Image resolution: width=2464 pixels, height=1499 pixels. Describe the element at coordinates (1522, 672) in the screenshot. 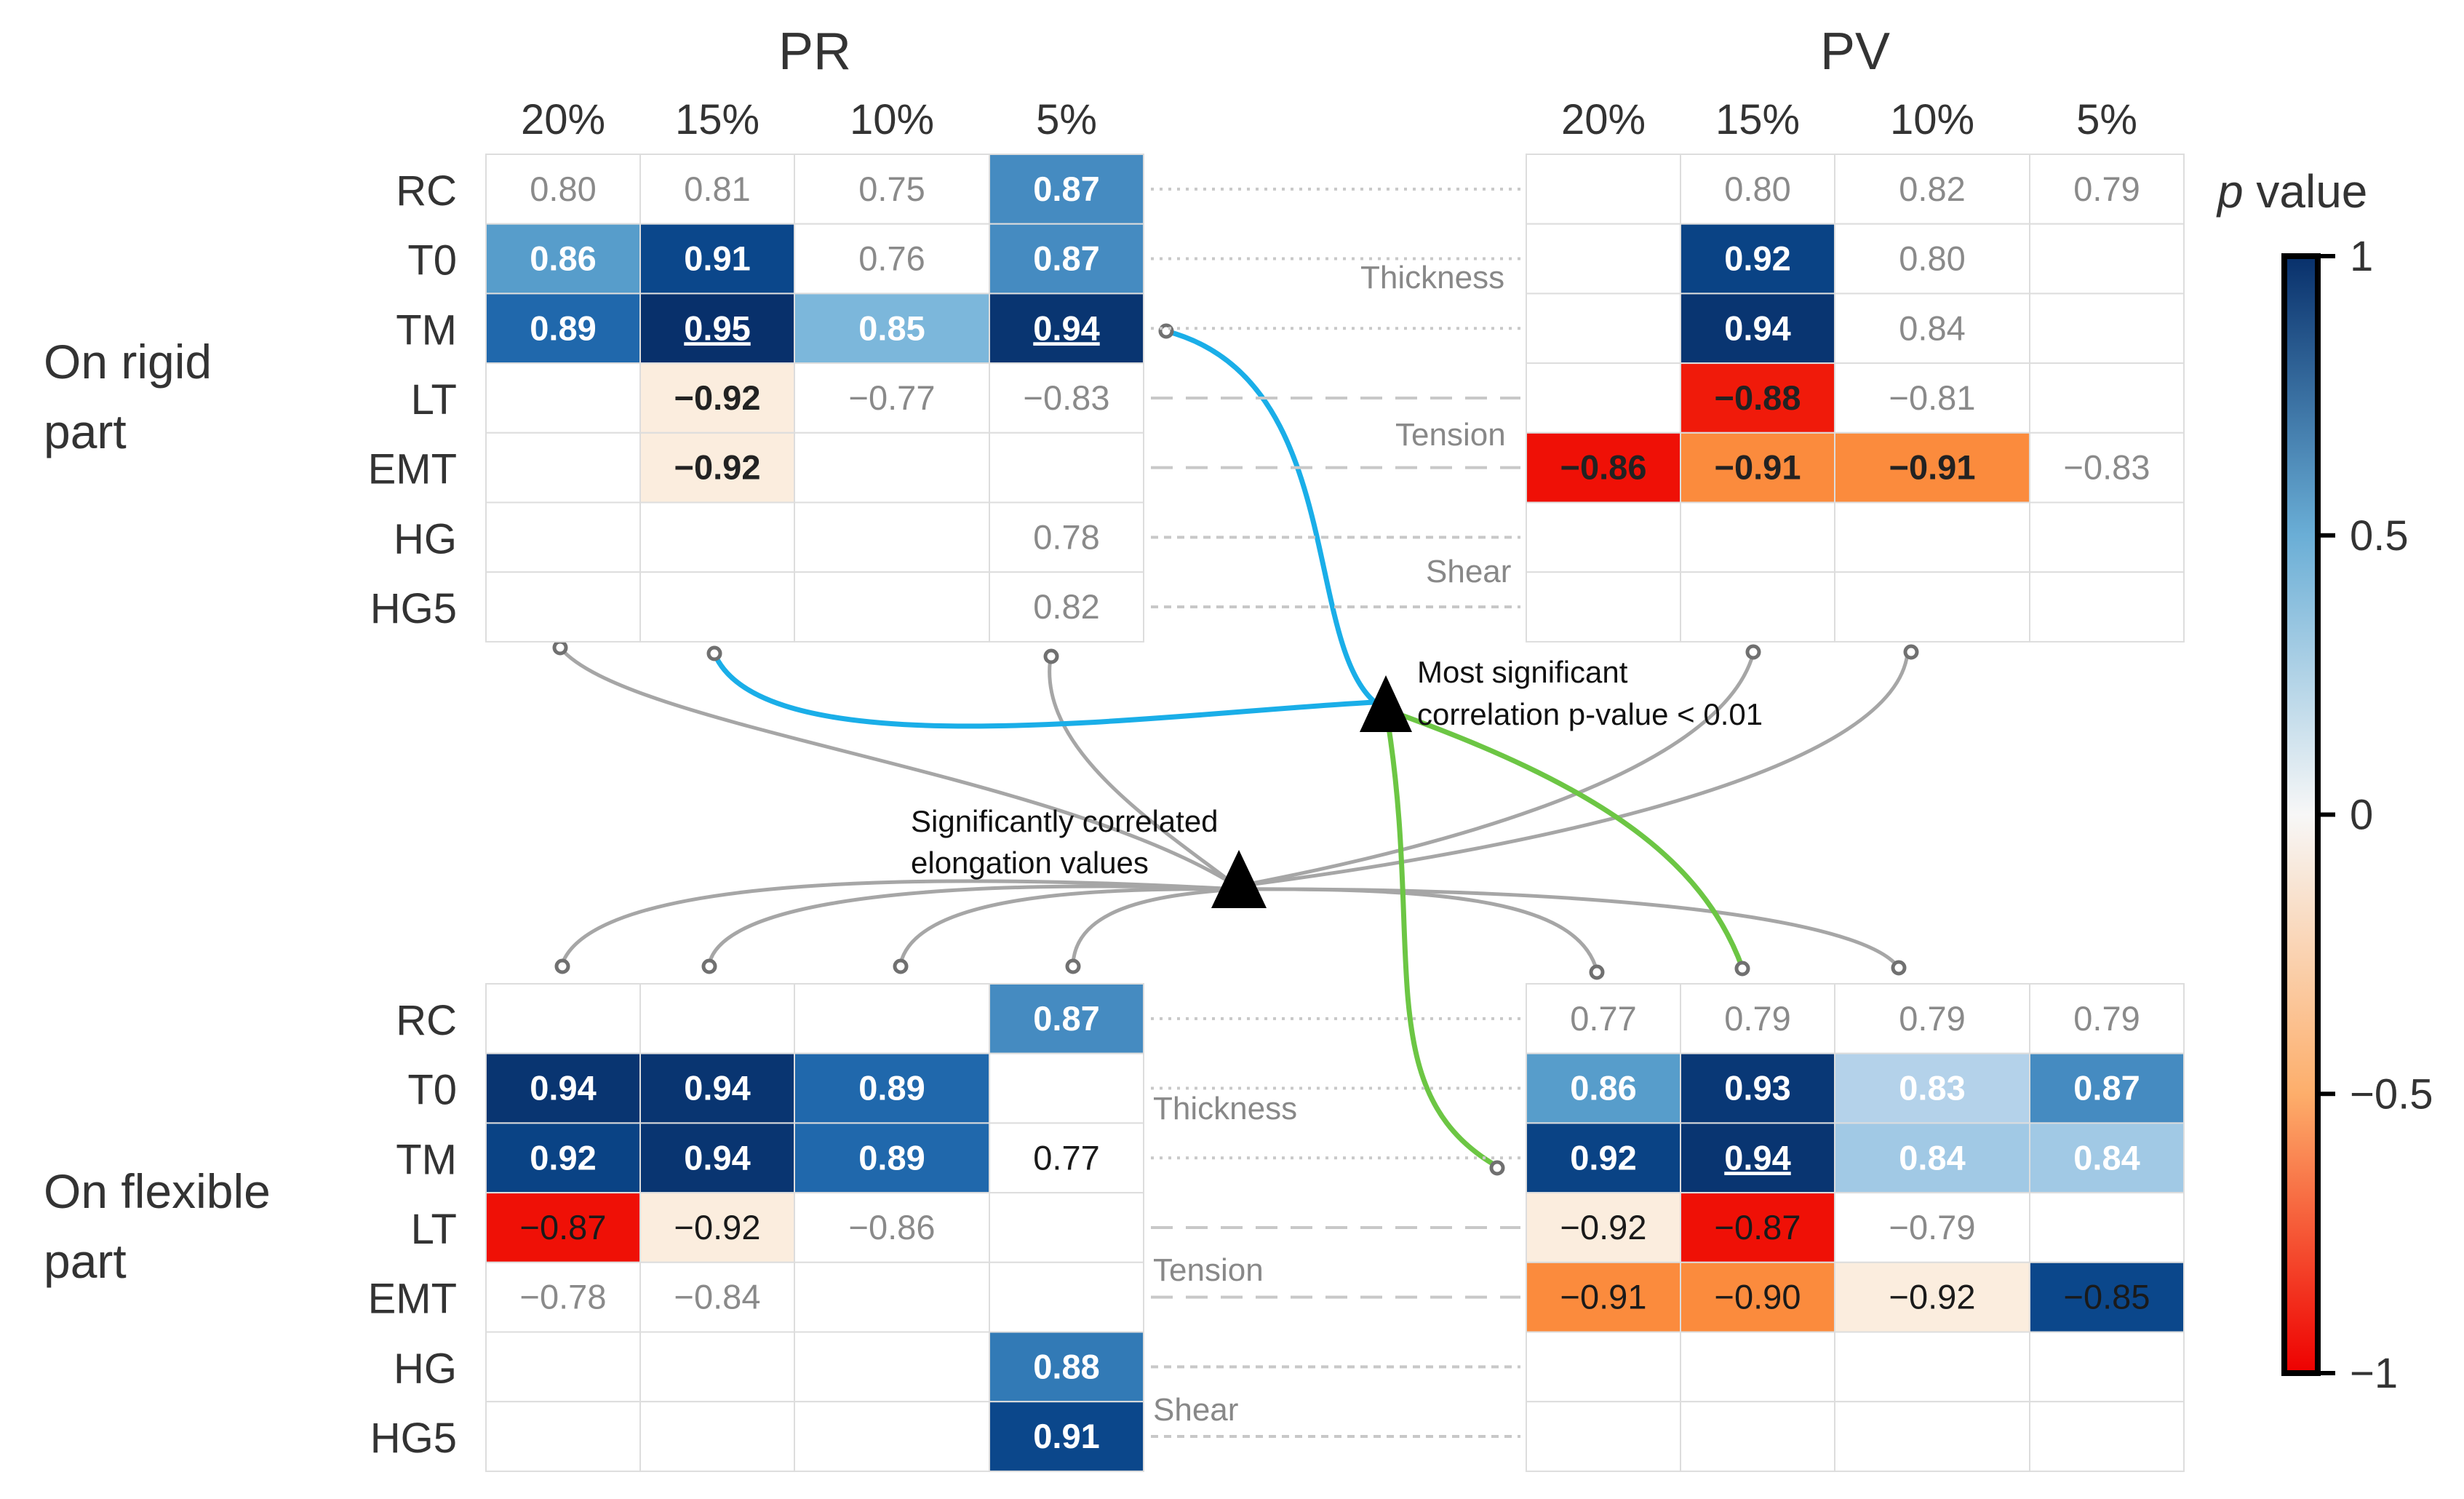

I see `most-significant-label-line1: Most significant` at that location.